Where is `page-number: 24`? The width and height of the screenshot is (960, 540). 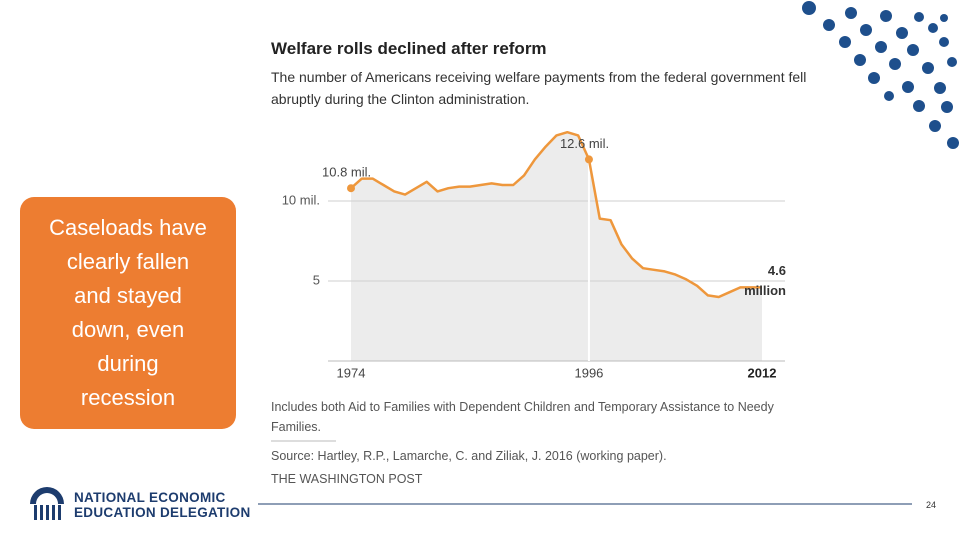
page-number: 24 is located at coordinates (931, 505).